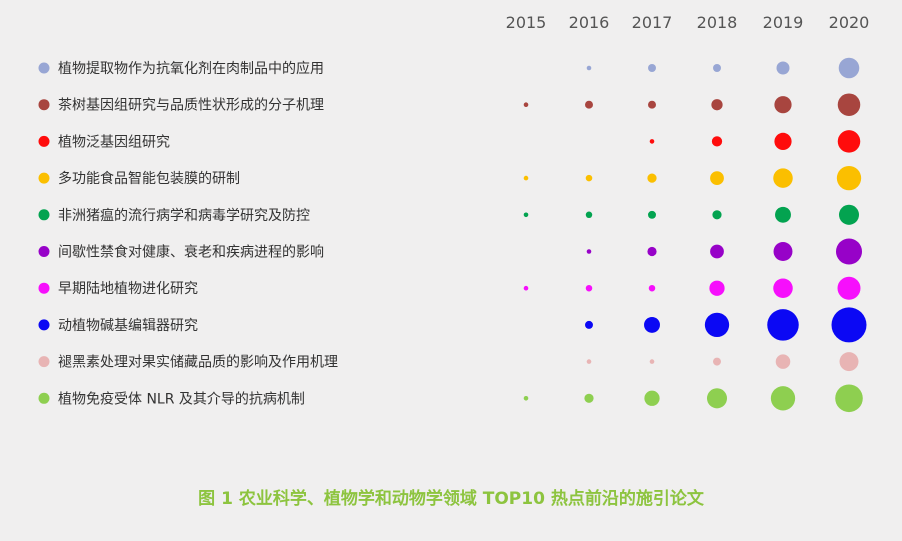 Image resolution: width=902 pixels, height=541 pixels. Describe the element at coordinates (181, 399) in the screenshot. I see `row-label: 植物免疫受体 NLR 及其介导的抗病机制` at that location.